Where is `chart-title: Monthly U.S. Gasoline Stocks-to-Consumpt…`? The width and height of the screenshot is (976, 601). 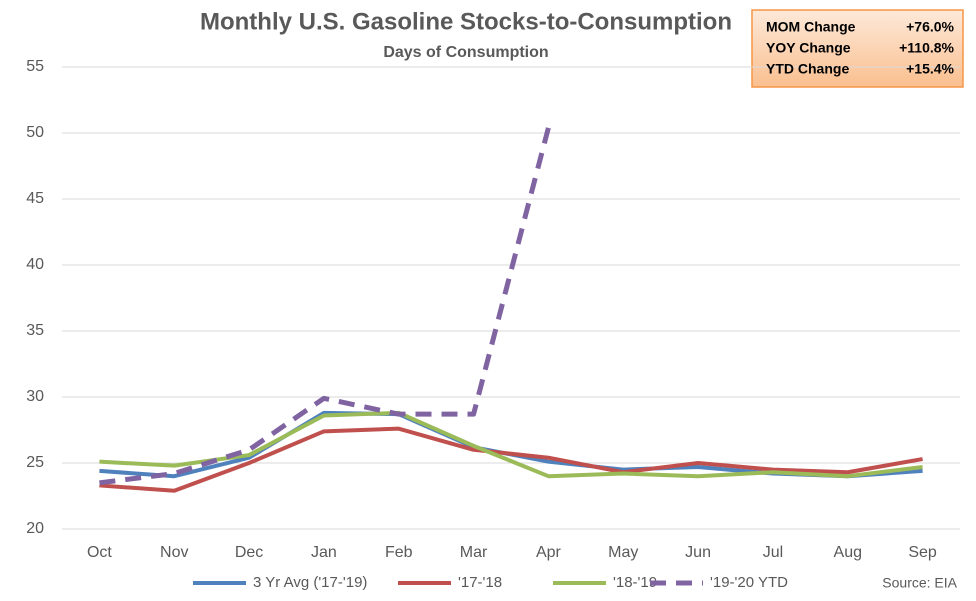 chart-title: Monthly U.S. Gasoline Stocks-to-Consumpt… is located at coordinates (466, 21).